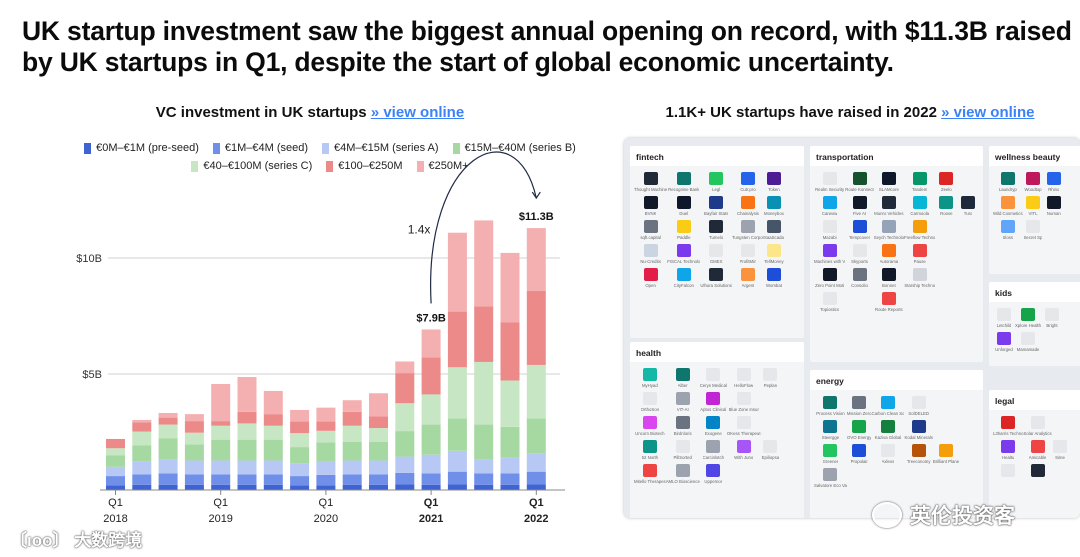  I want to click on startup-tile: VIT-AI, so click(683, 402).